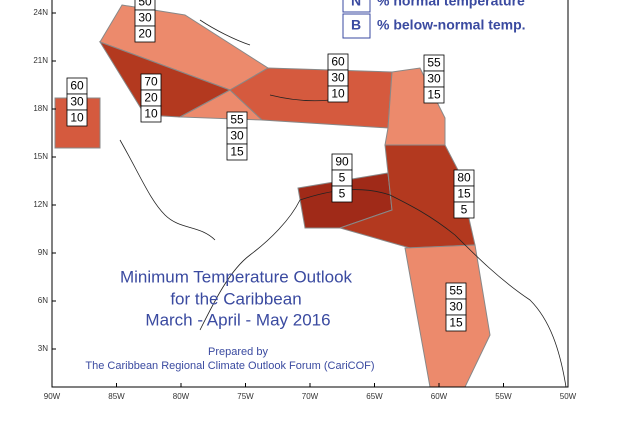  What do you see at coordinates (40, 204) in the screenshot?
I see `lat-tick-label: 12N` at bounding box center [40, 204].